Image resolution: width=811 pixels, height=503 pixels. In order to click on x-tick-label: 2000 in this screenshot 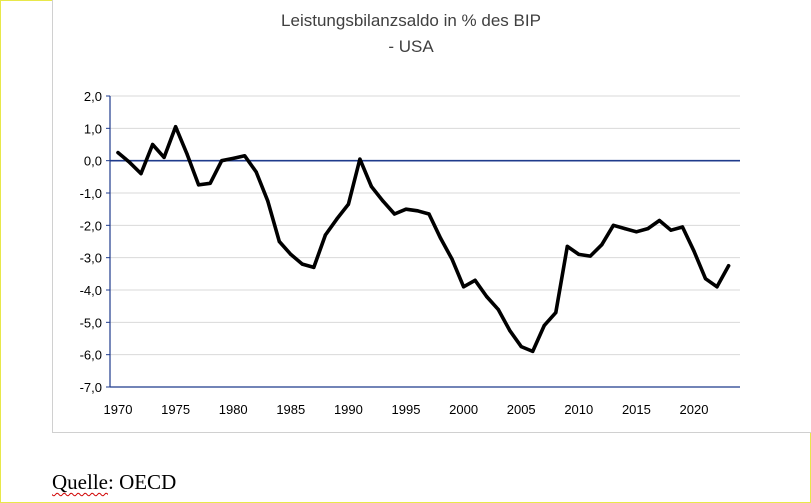, I will do `click(463, 409)`.